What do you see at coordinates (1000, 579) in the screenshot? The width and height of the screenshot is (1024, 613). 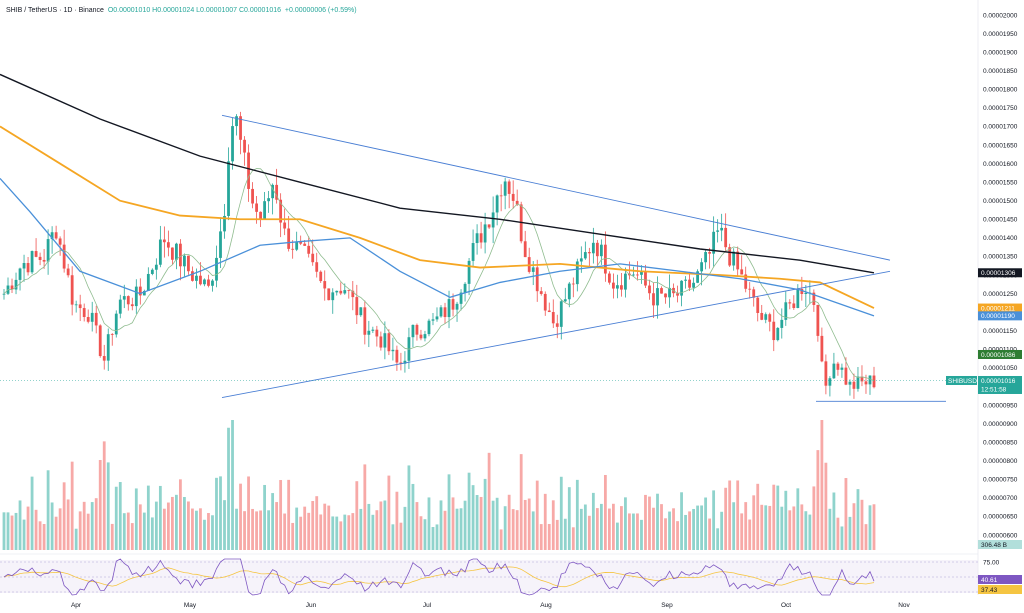 I see `rsi-tag-bg` at bounding box center [1000, 579].